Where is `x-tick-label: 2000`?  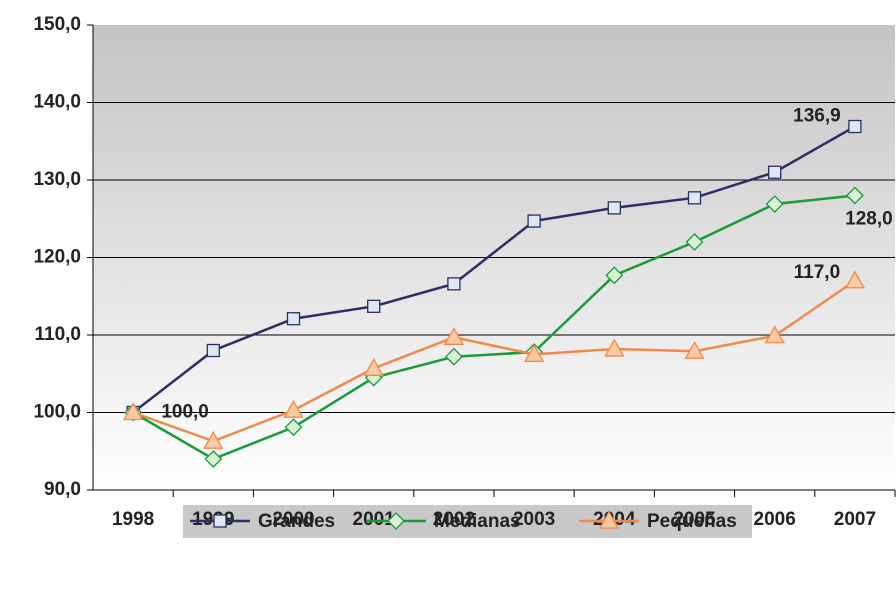 x-tick-label: 2000 is located at coordinates (293, 519).